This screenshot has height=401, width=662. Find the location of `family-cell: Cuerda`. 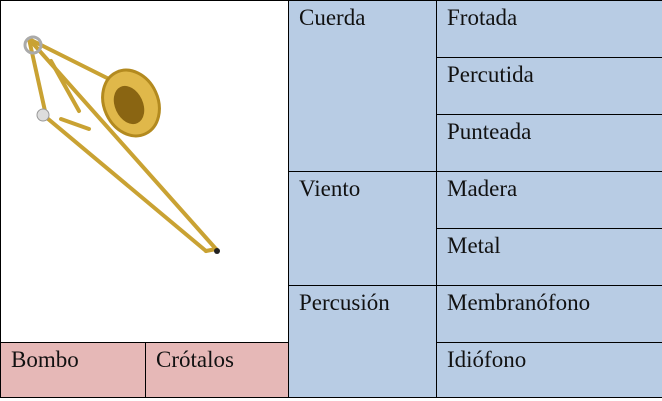

family-cell: Cuerda is located at coordinates (362, 86).